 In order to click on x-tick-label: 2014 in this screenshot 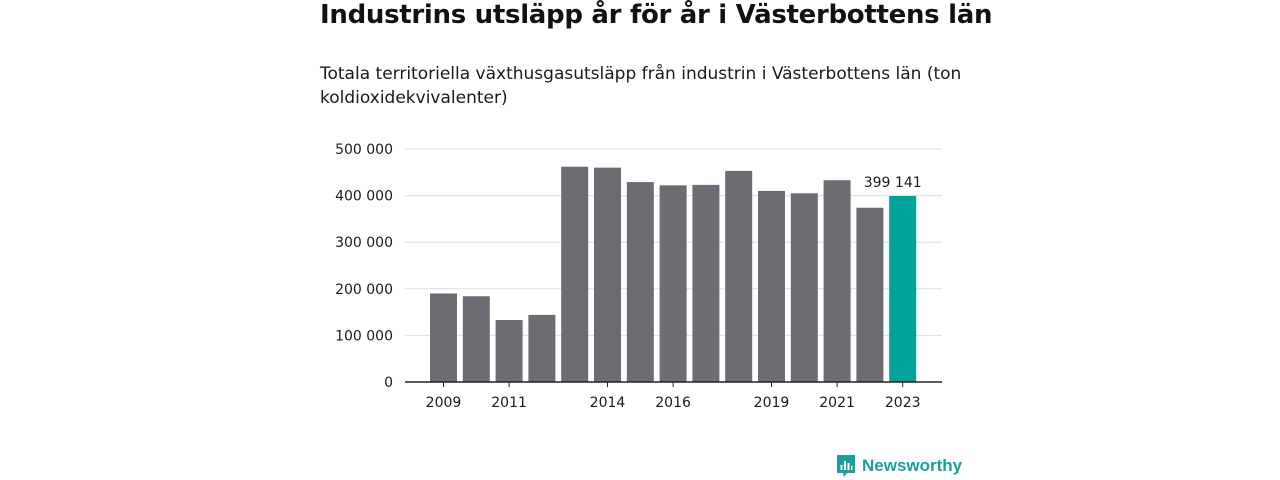, I will do `click(608, 403)`.